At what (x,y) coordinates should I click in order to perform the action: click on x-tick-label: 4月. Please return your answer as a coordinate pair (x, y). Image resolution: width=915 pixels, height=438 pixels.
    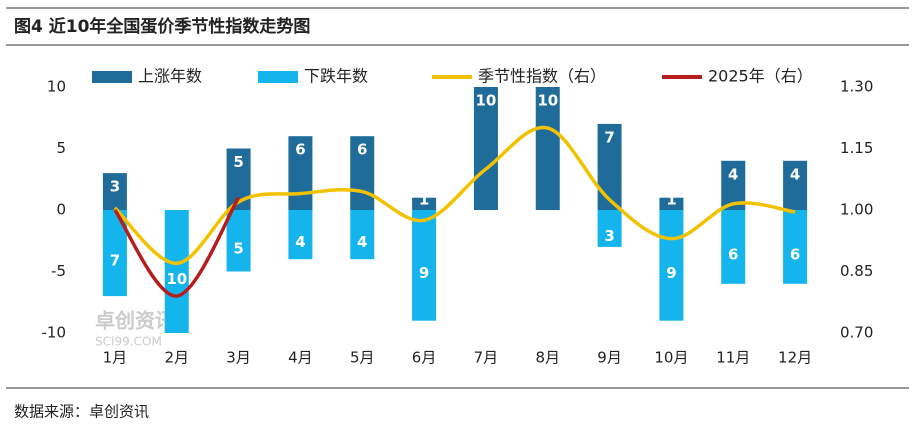
    Looking at the image, I should click on (300, 358).